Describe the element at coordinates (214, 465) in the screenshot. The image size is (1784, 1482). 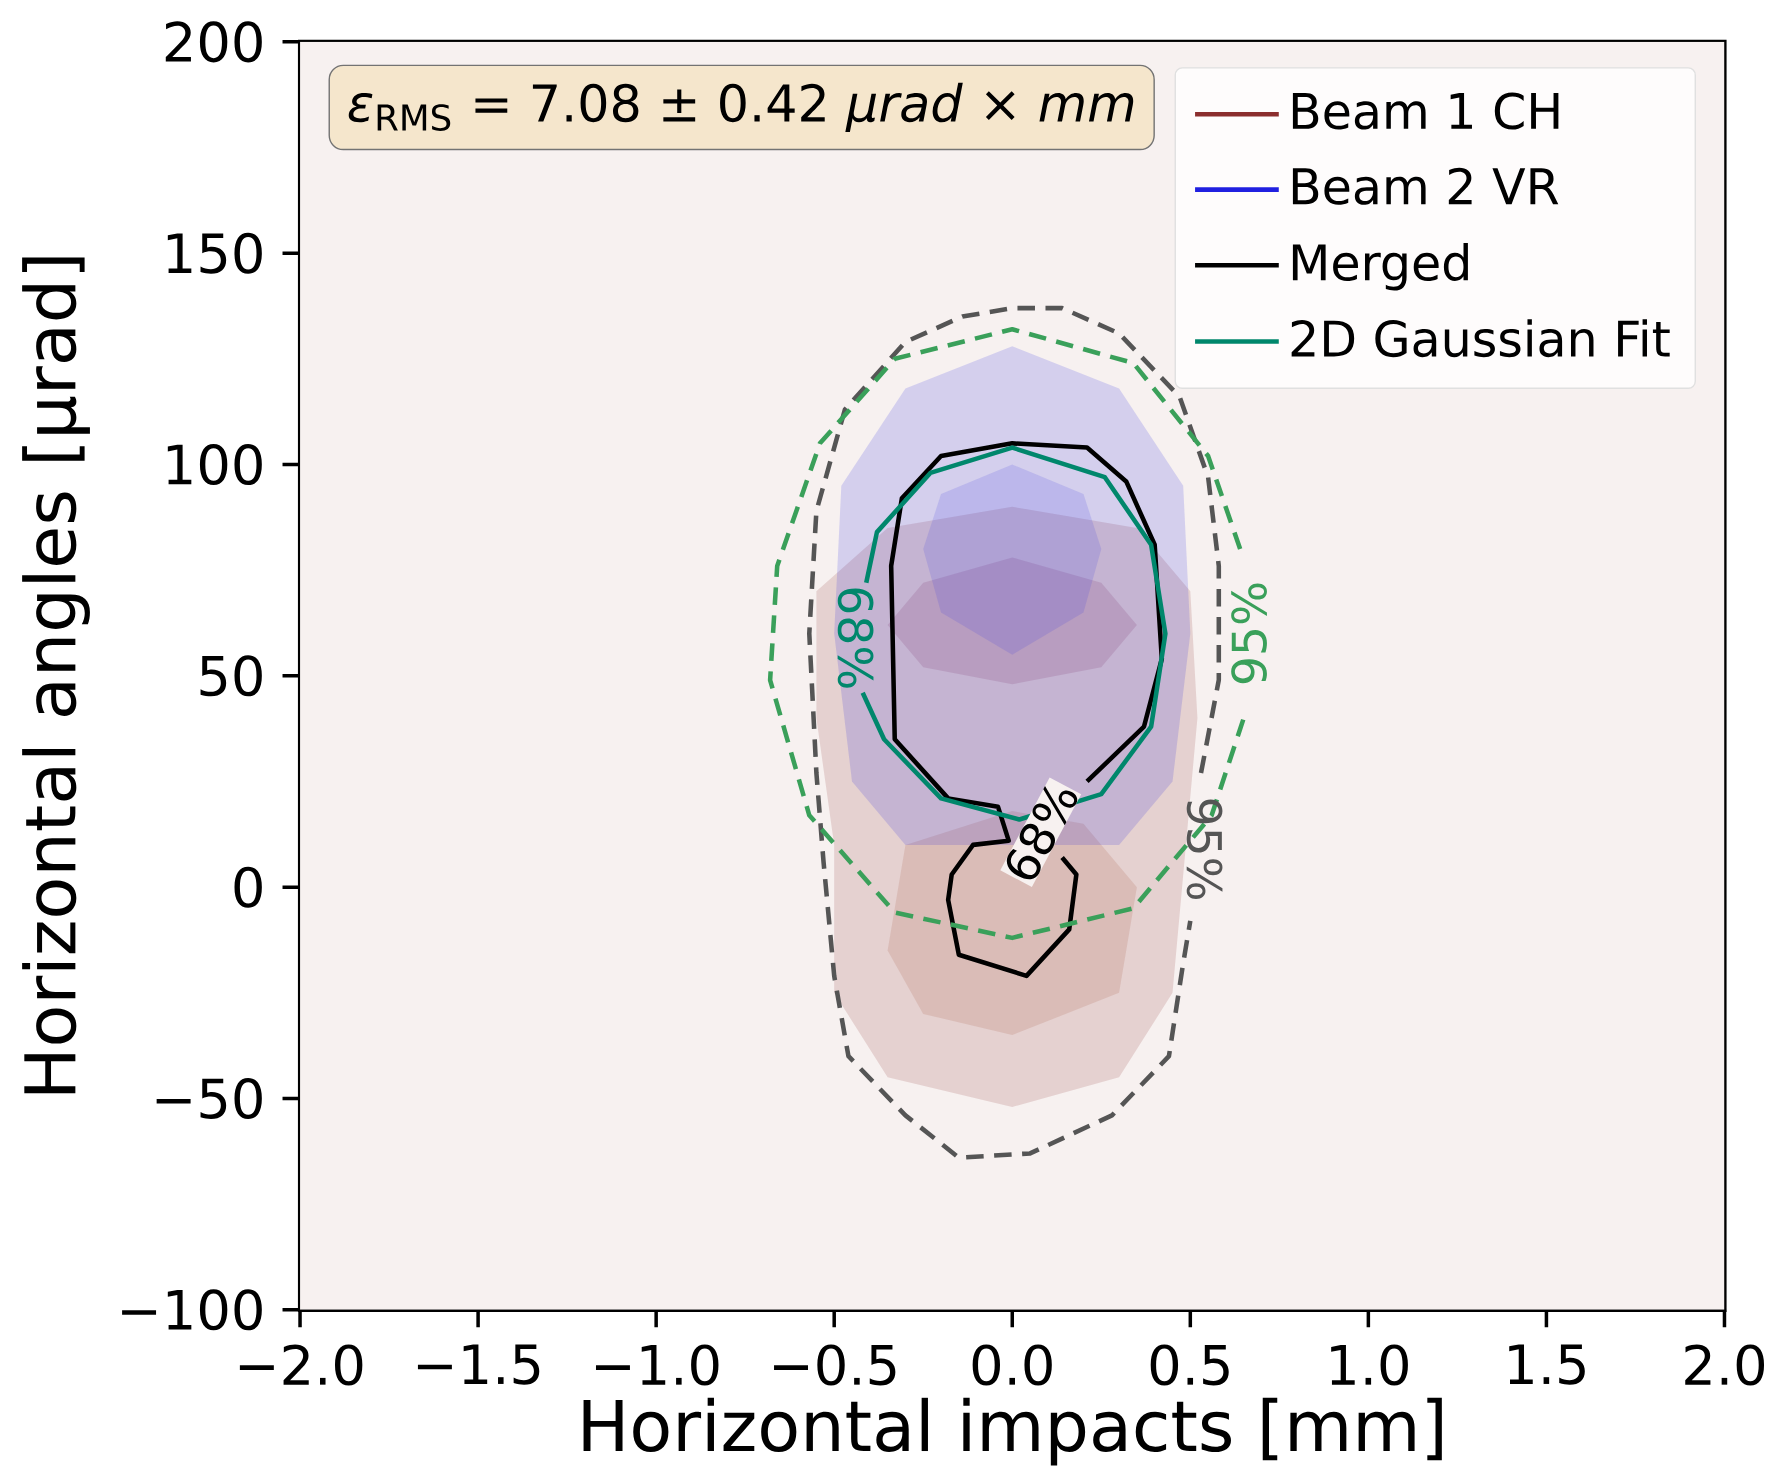
I see `y-tick-label: 100` at that location.